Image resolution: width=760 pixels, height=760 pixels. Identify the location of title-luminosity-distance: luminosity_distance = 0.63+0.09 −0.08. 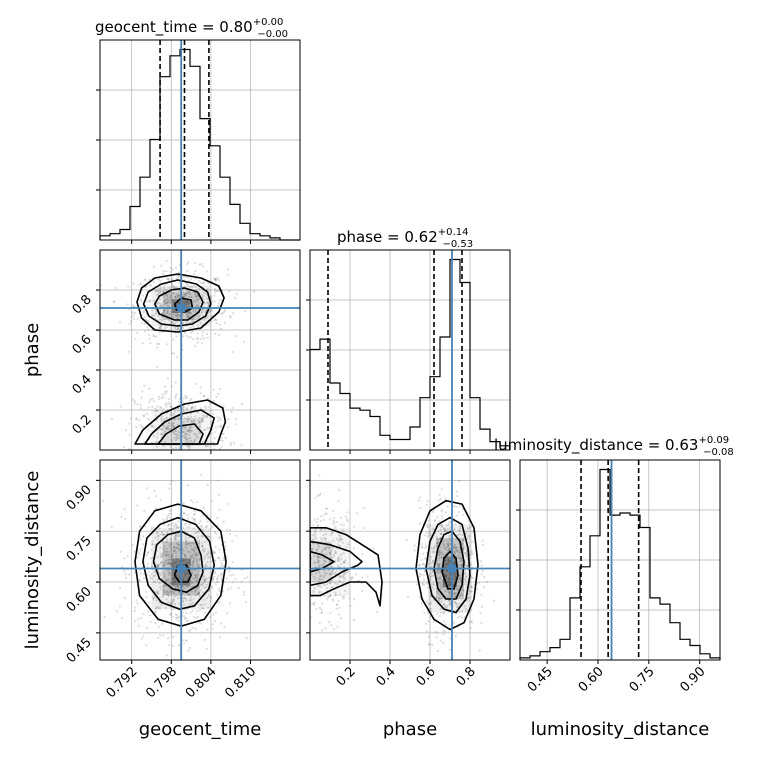
(614, 446).